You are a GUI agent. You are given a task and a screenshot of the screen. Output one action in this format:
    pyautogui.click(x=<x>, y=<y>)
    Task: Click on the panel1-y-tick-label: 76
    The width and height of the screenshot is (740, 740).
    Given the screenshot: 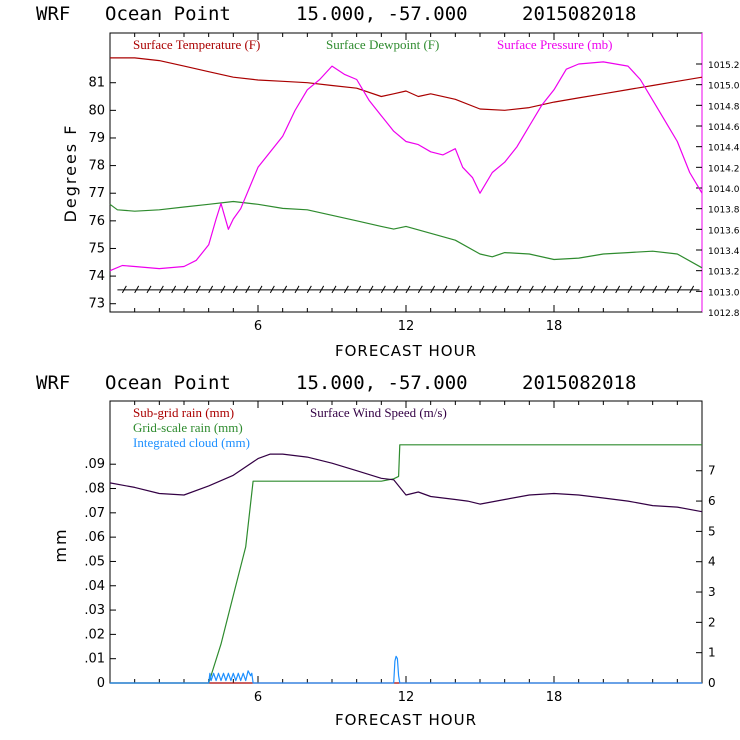 What is the action you would take?
    pyautogui.click(x=96, y=221)
    